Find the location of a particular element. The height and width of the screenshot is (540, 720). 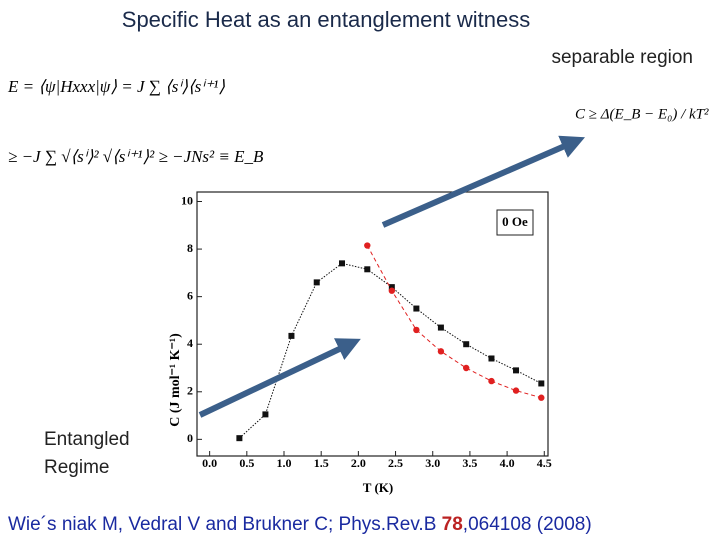

x-axis-label: T (K) is located at coordinates (378, 487).